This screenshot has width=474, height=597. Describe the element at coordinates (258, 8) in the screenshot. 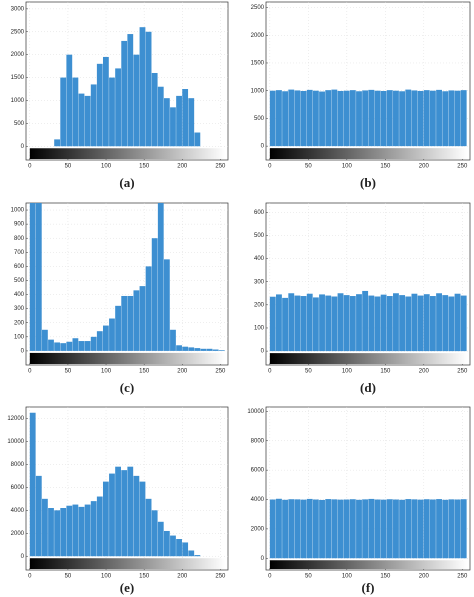

I see `y-tick-label: 2500` at that location.